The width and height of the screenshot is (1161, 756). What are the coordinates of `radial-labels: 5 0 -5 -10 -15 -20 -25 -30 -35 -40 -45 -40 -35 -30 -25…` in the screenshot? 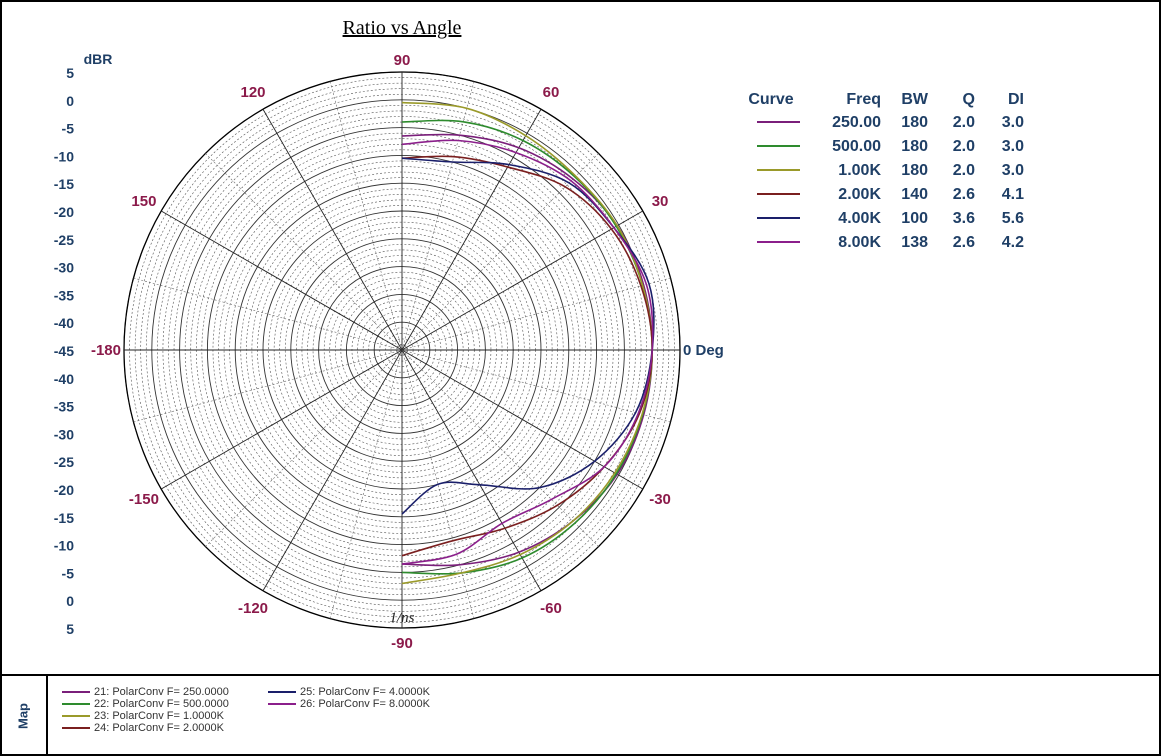 It's located at (64, 351).